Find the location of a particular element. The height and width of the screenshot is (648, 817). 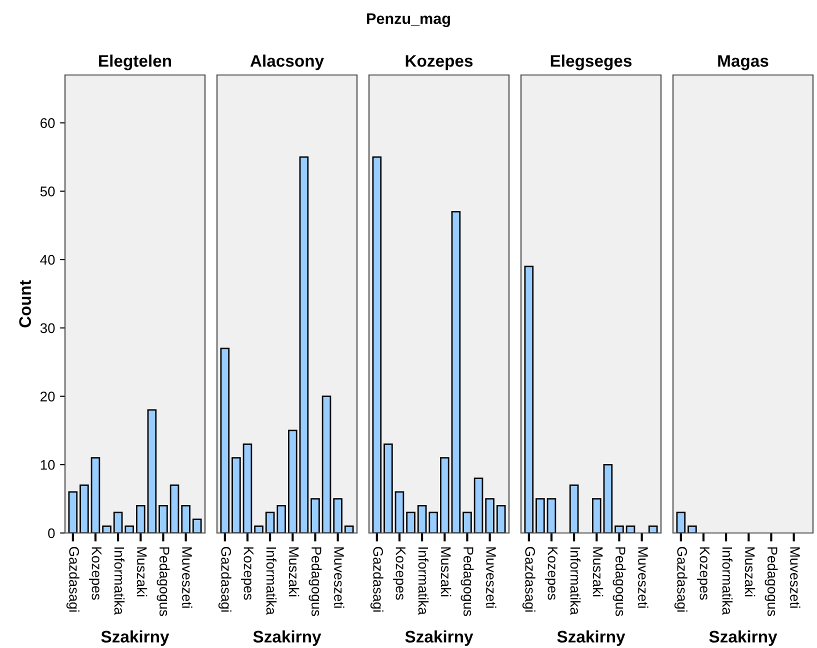

chart-title: Magas is located at coordinates (743, 62).